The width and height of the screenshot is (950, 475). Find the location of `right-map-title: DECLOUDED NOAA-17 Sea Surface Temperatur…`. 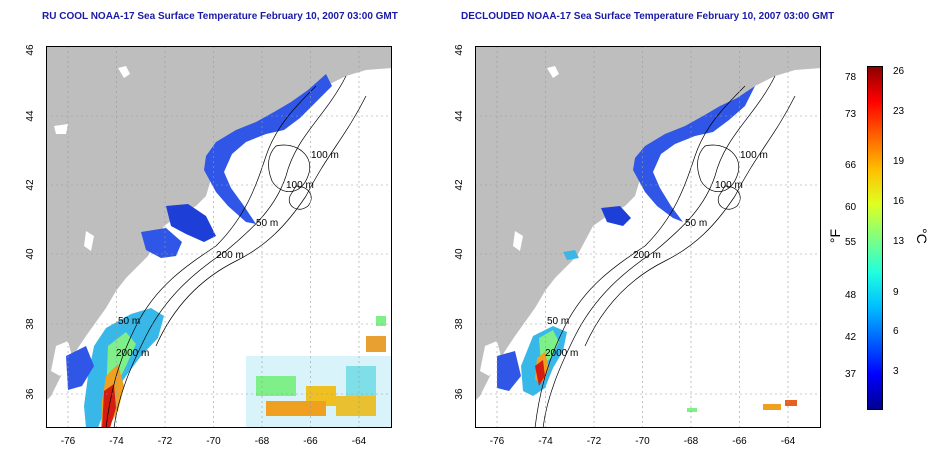

right-map-title: DECLOUDED NOAA-17 Sea Surface Temperatur… is located at coordinates (648, 16).